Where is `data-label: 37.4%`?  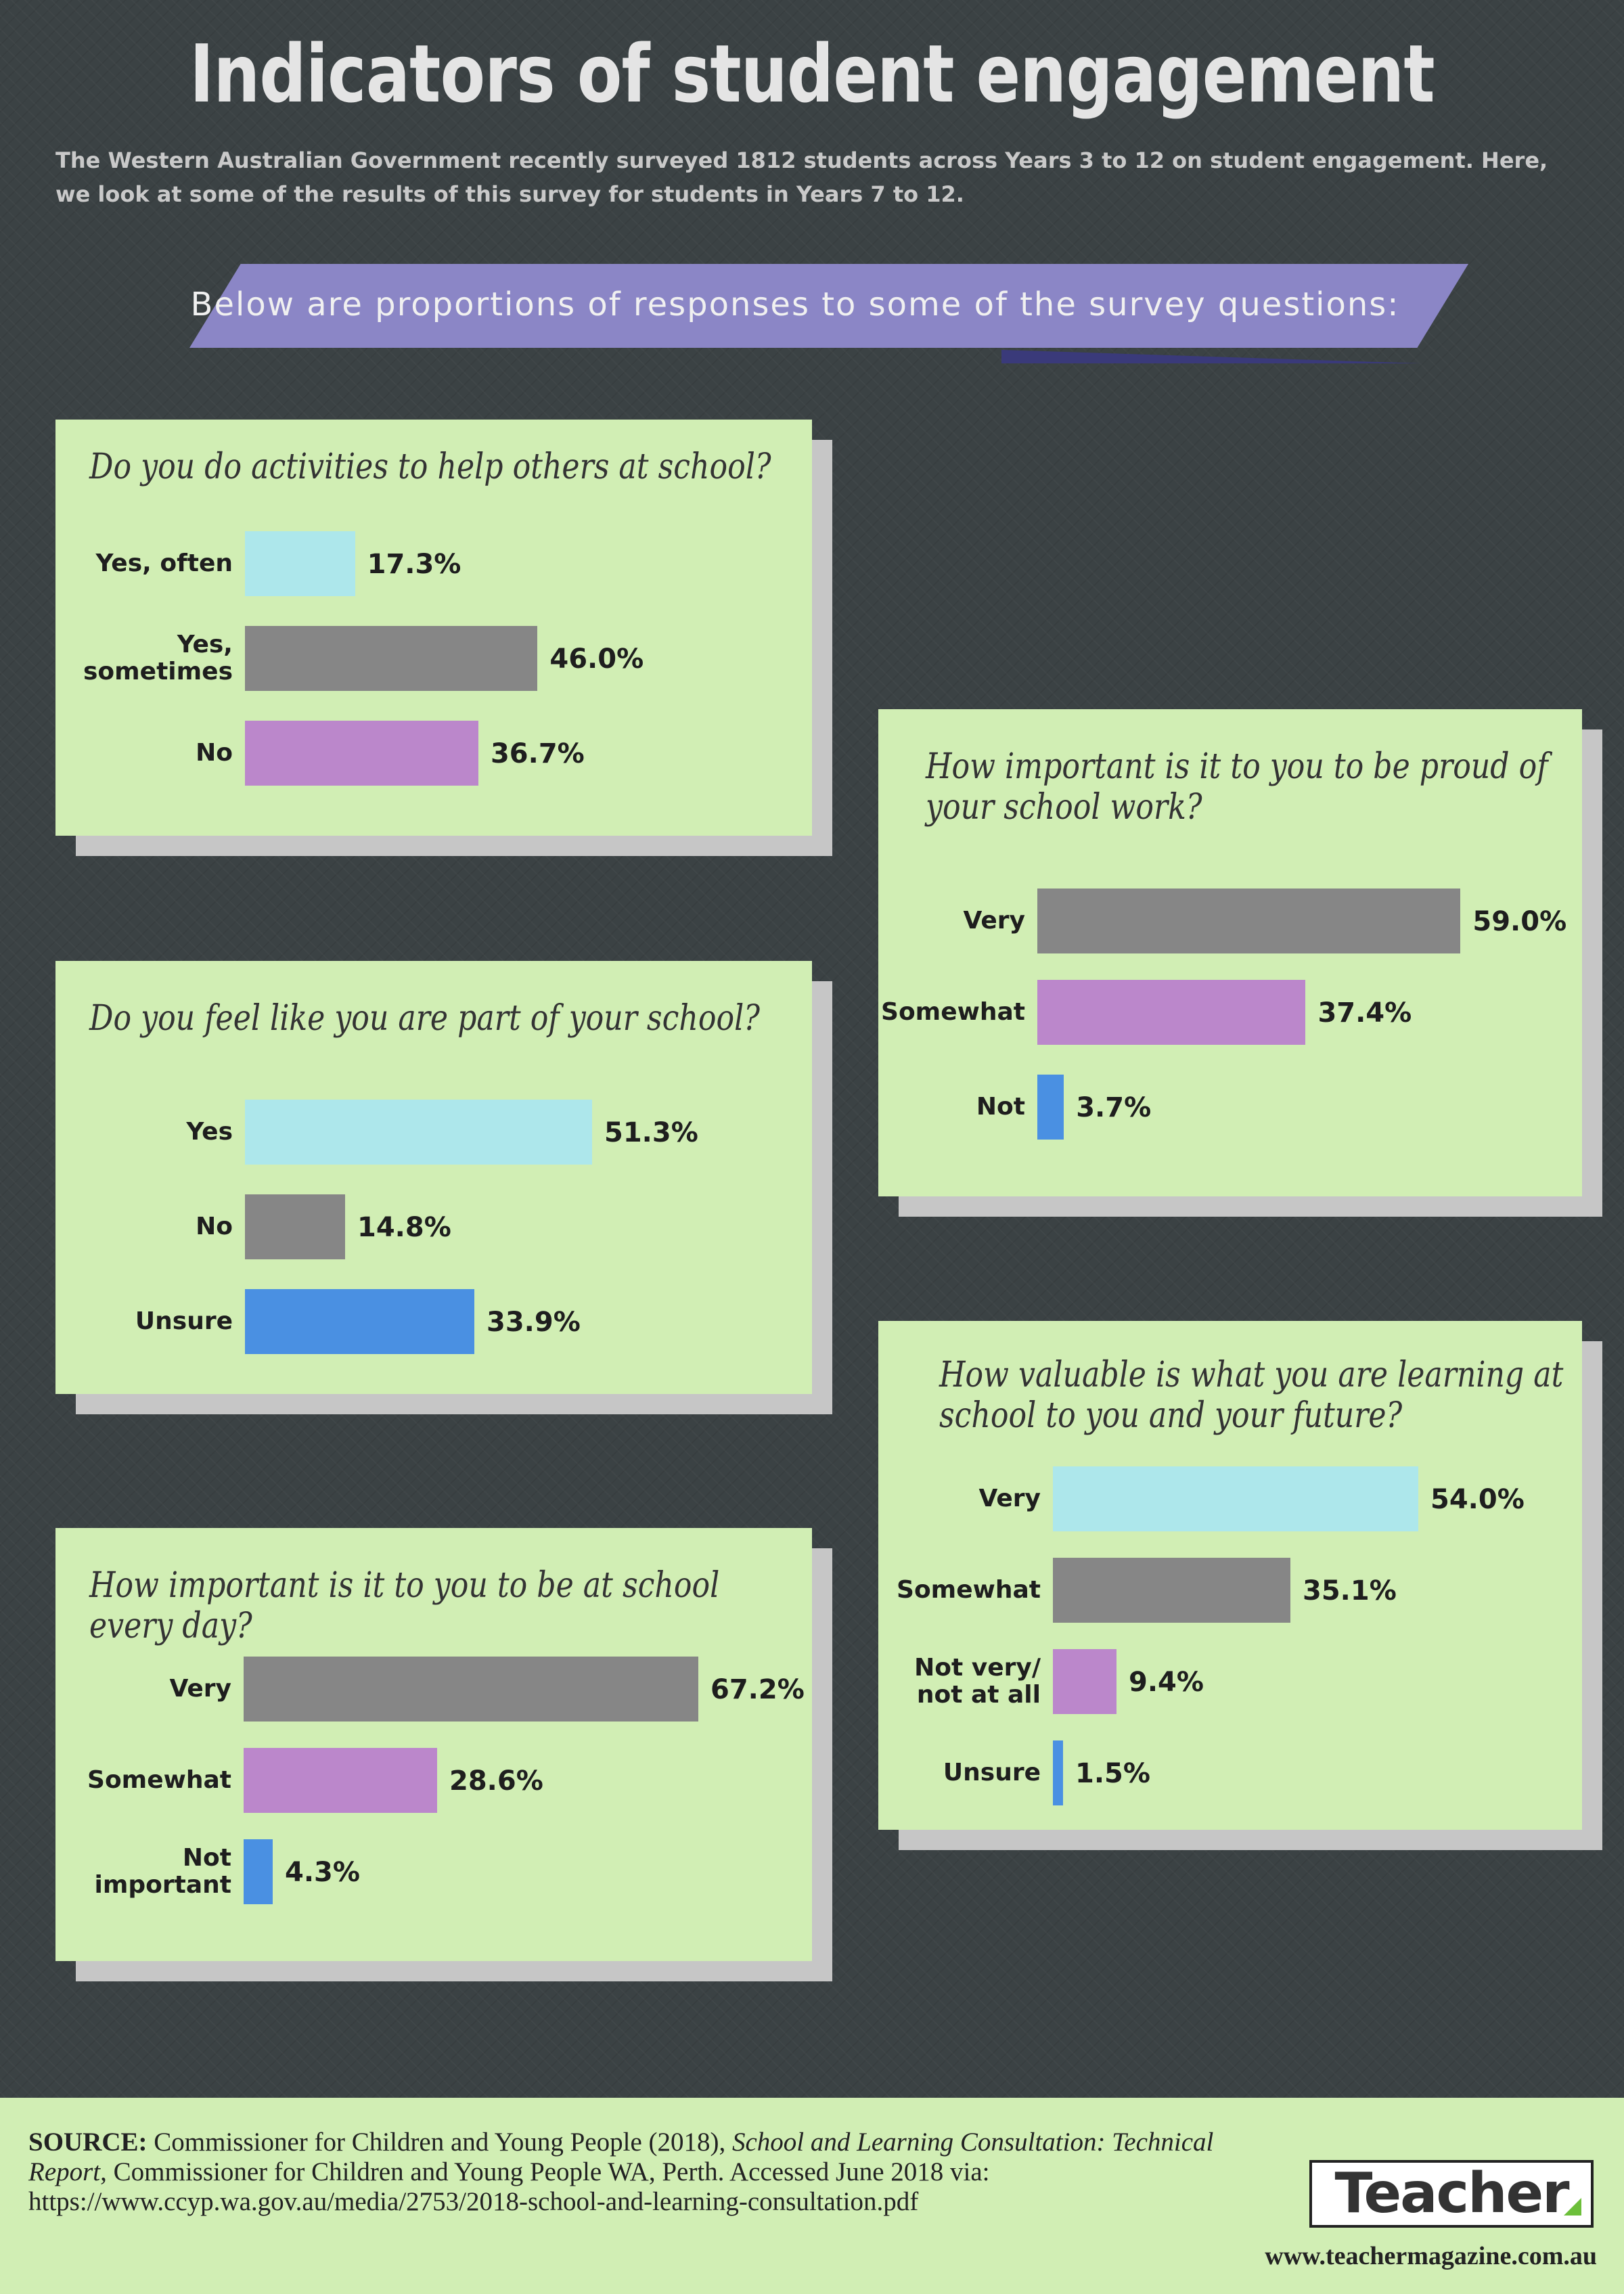 data-label: 37.4% is located at coordinates (1364, 1013).